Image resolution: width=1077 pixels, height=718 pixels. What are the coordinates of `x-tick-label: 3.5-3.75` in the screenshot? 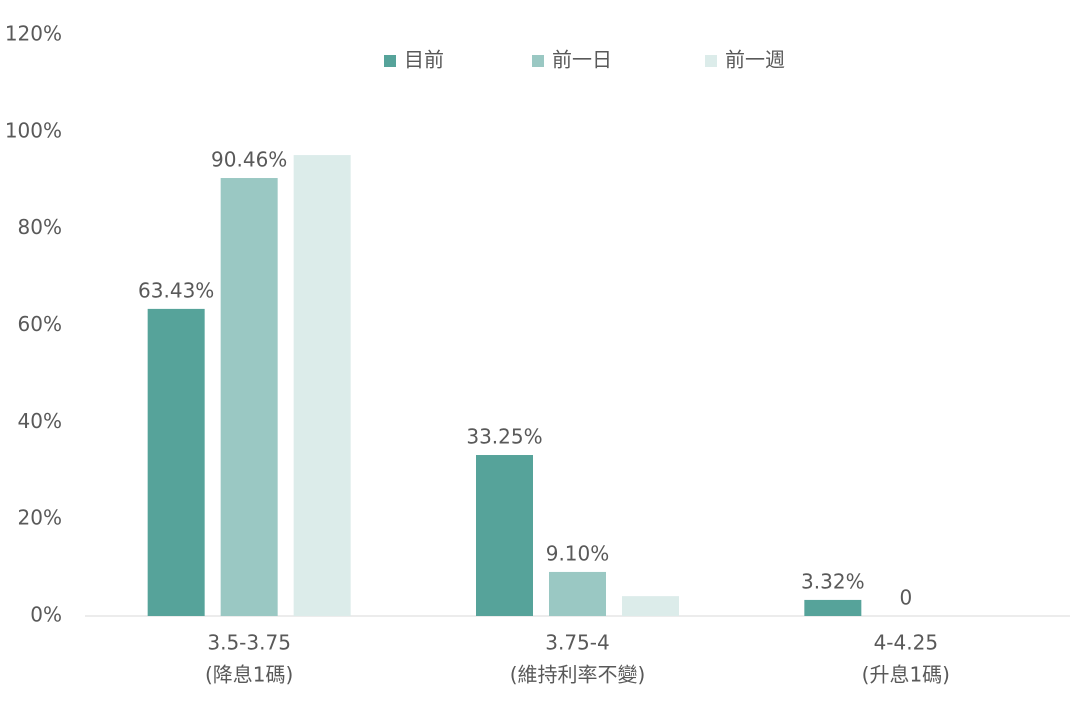 It's located at (249, 643).